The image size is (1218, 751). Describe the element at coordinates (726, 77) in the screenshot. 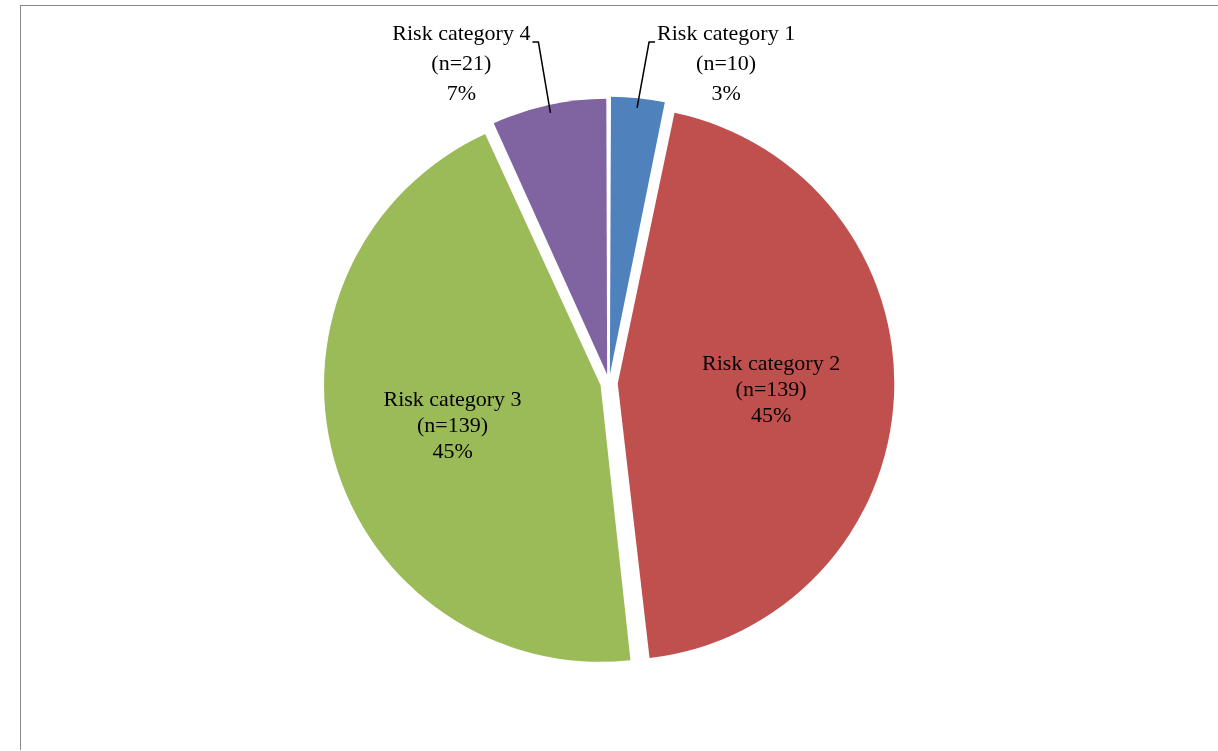

I see `data-label: (n=10) 3%` at that location.